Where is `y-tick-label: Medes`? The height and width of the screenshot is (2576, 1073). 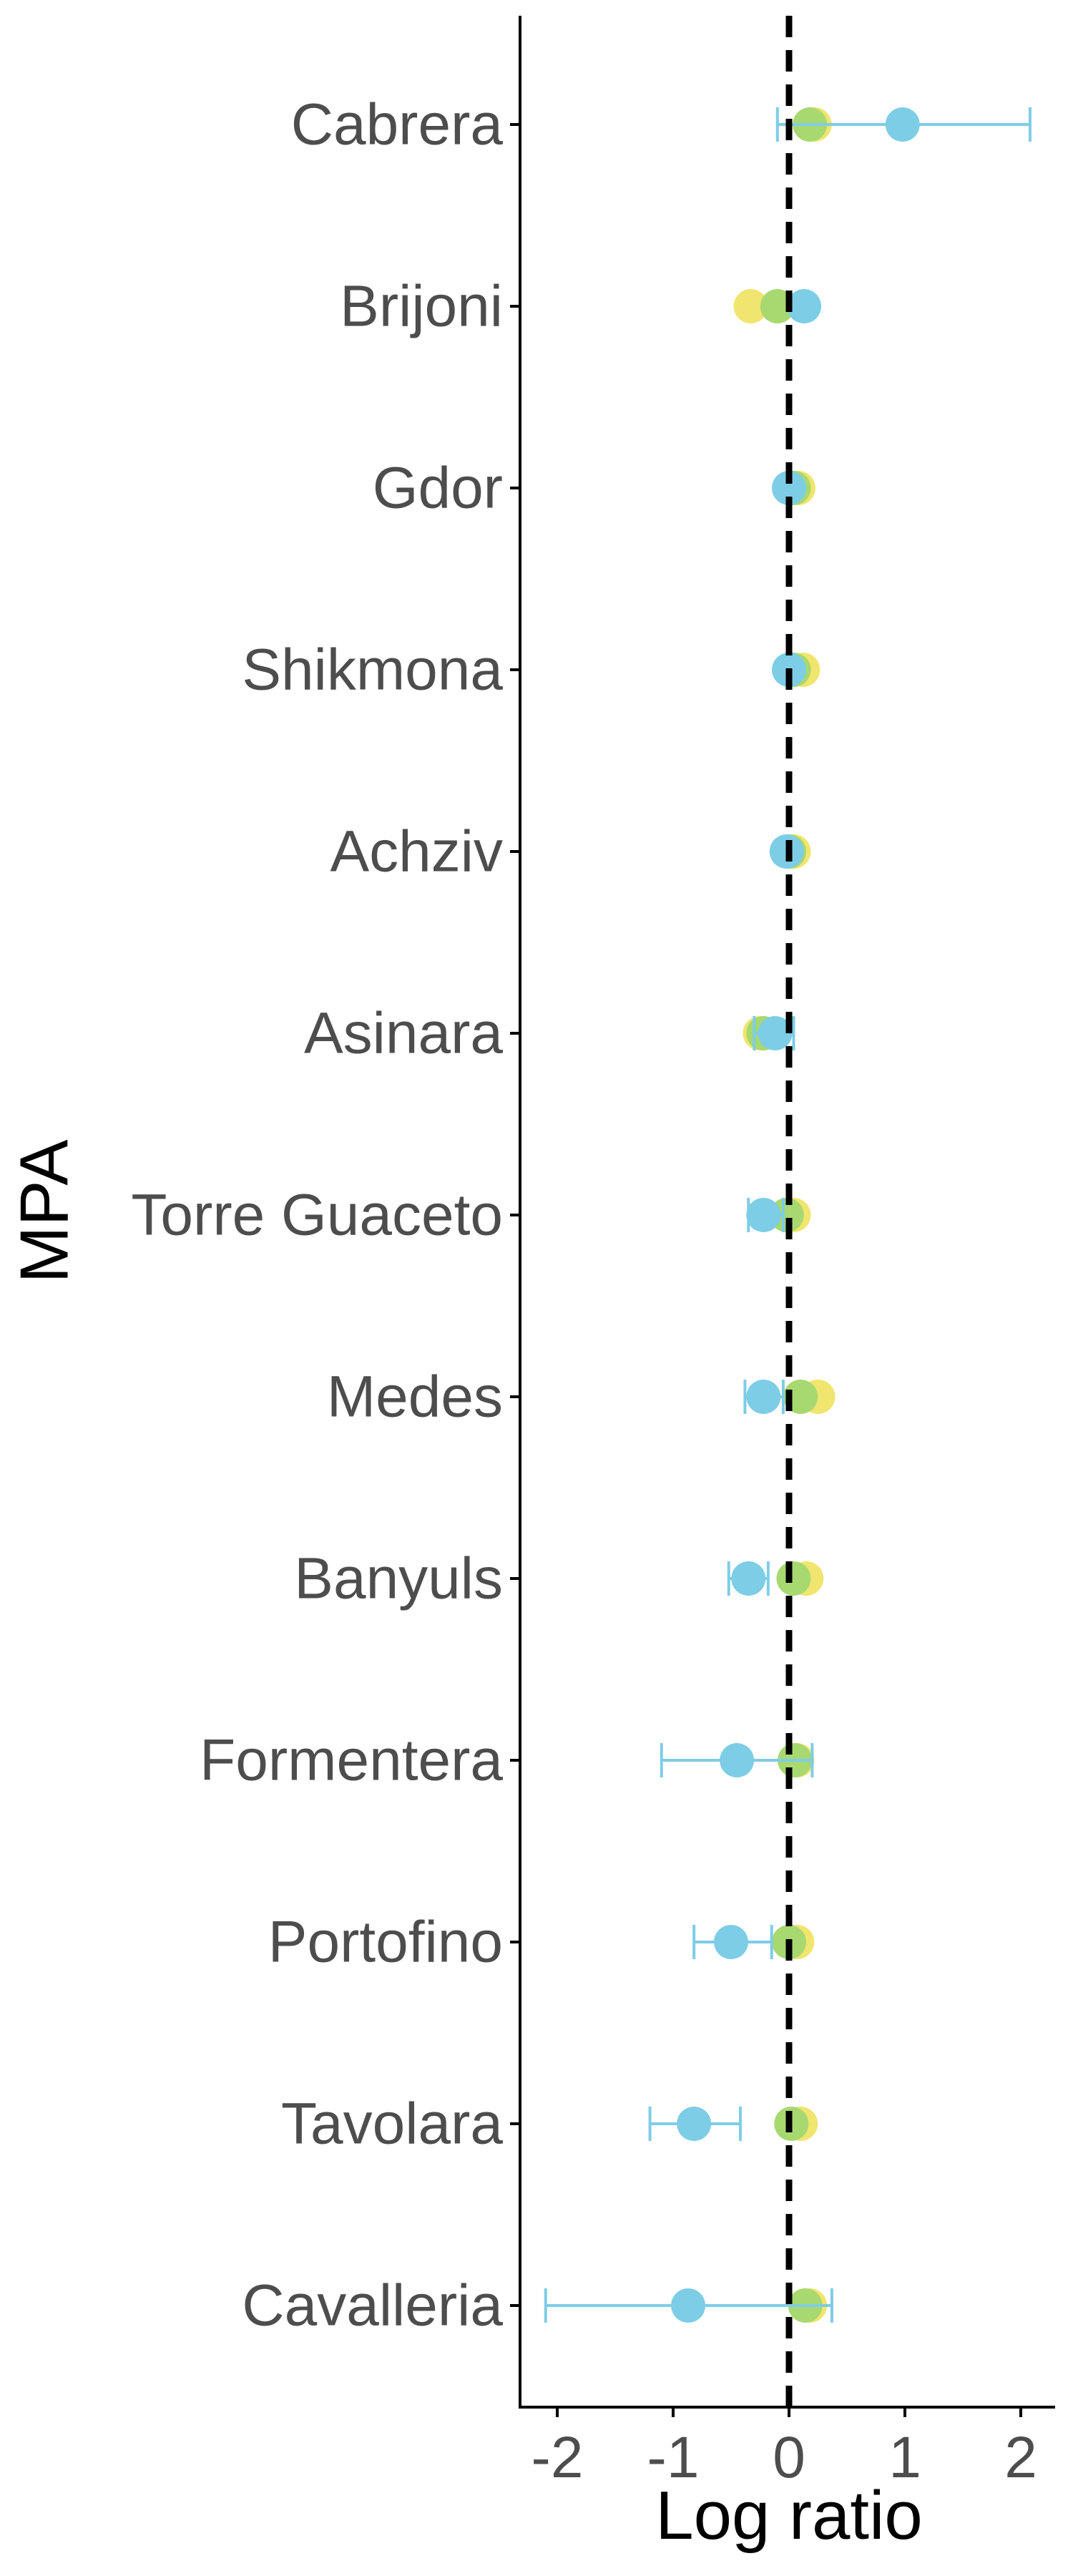
y-tick-label: Medes is located at coordinates (415, 1397).